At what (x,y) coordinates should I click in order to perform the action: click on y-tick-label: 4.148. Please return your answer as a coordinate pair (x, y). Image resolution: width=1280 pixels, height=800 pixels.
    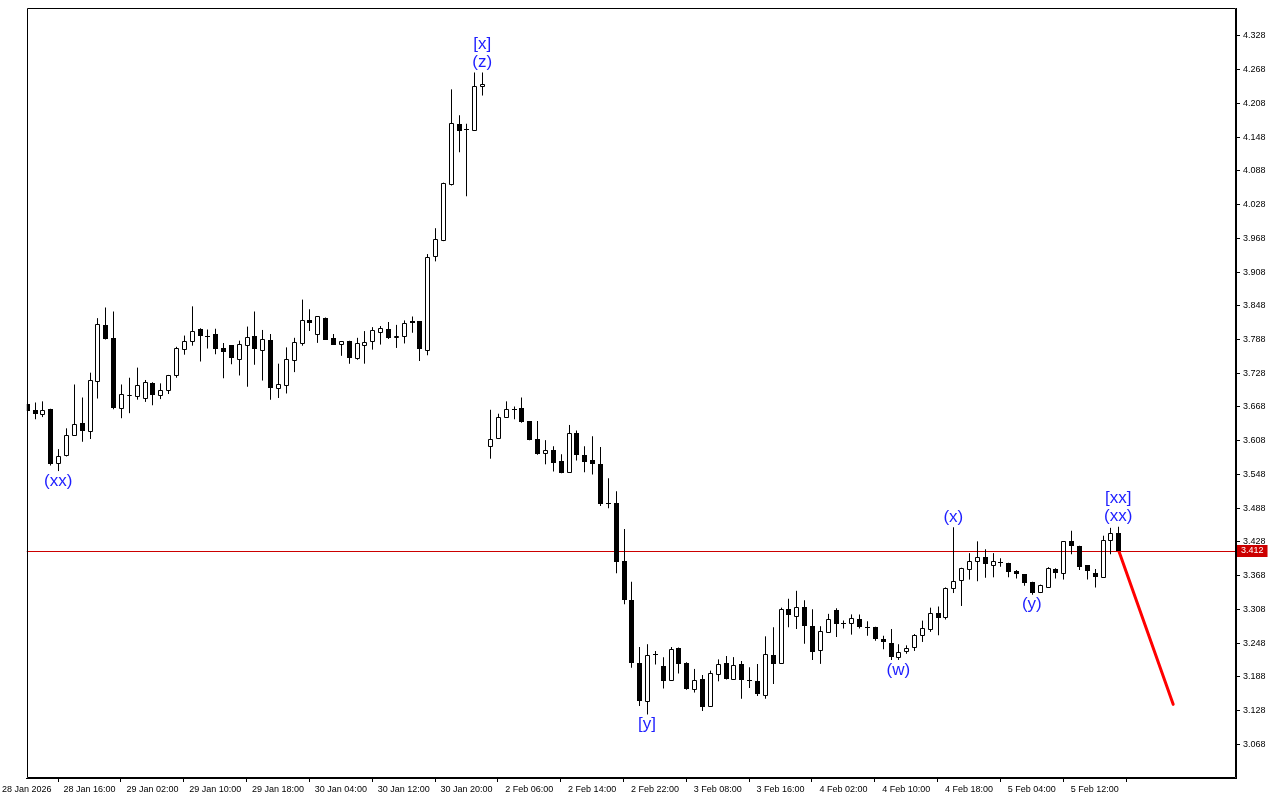
    Looking at the image, I should click on (1254, 136).